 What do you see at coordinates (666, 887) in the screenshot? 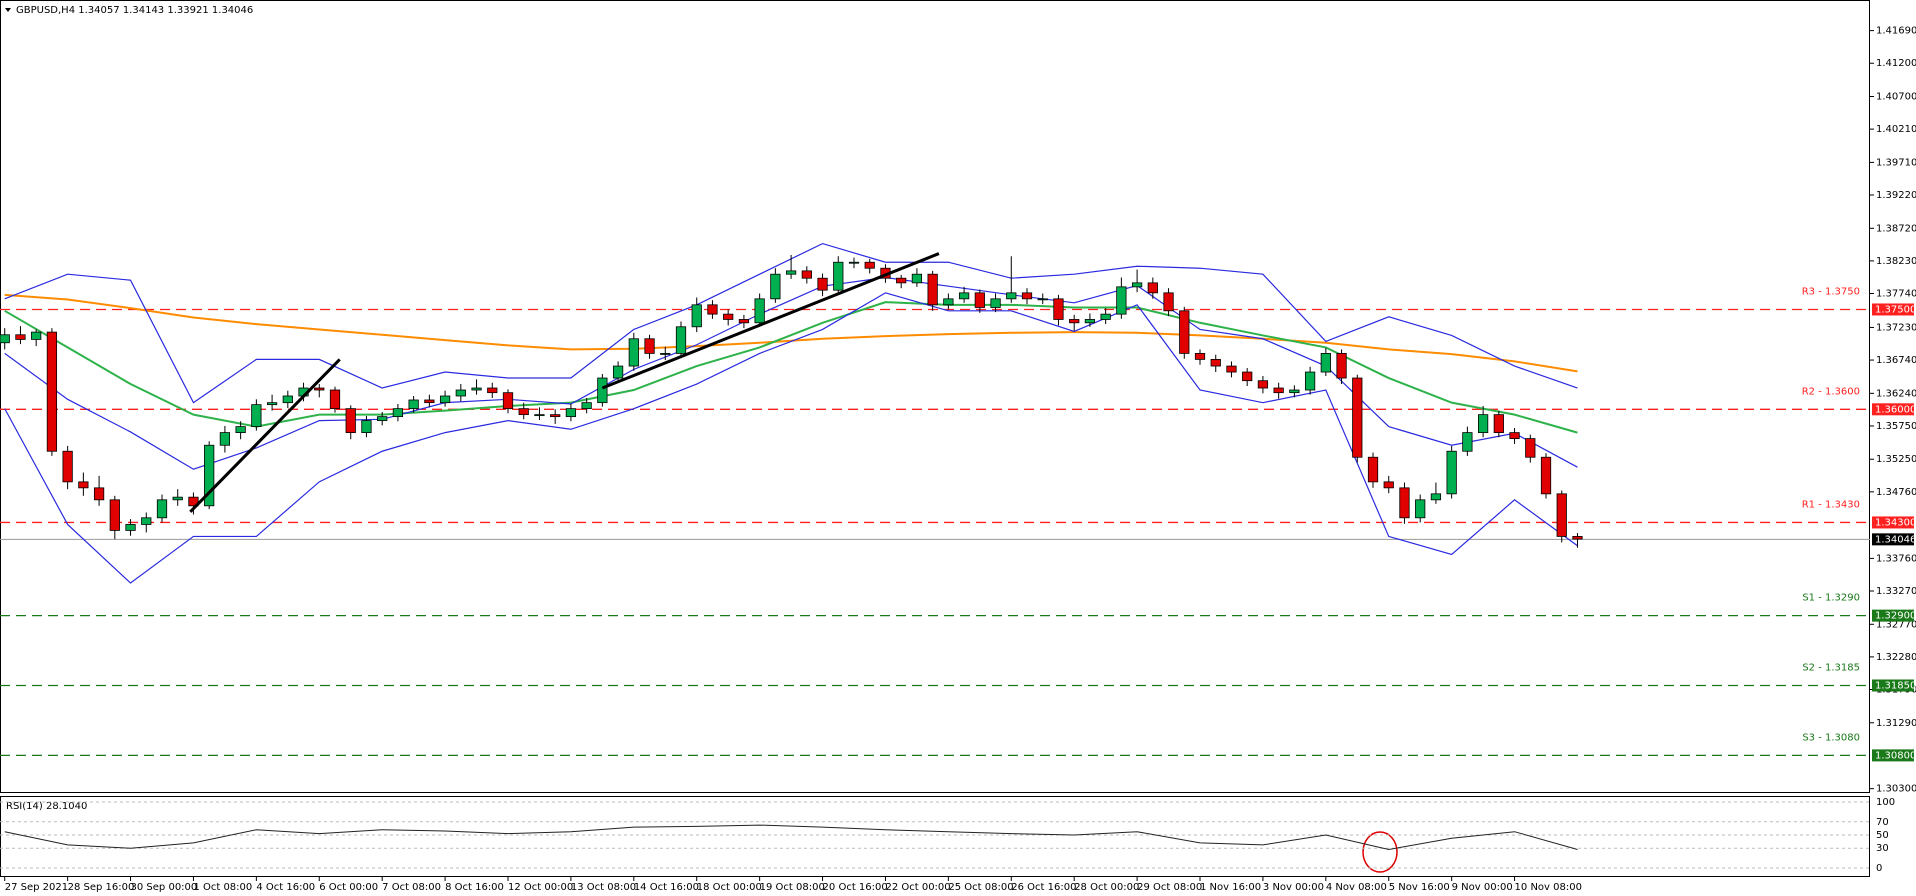
I see `x-tick-label: 14 Oct 16:00` at bounding box center [666, 887].